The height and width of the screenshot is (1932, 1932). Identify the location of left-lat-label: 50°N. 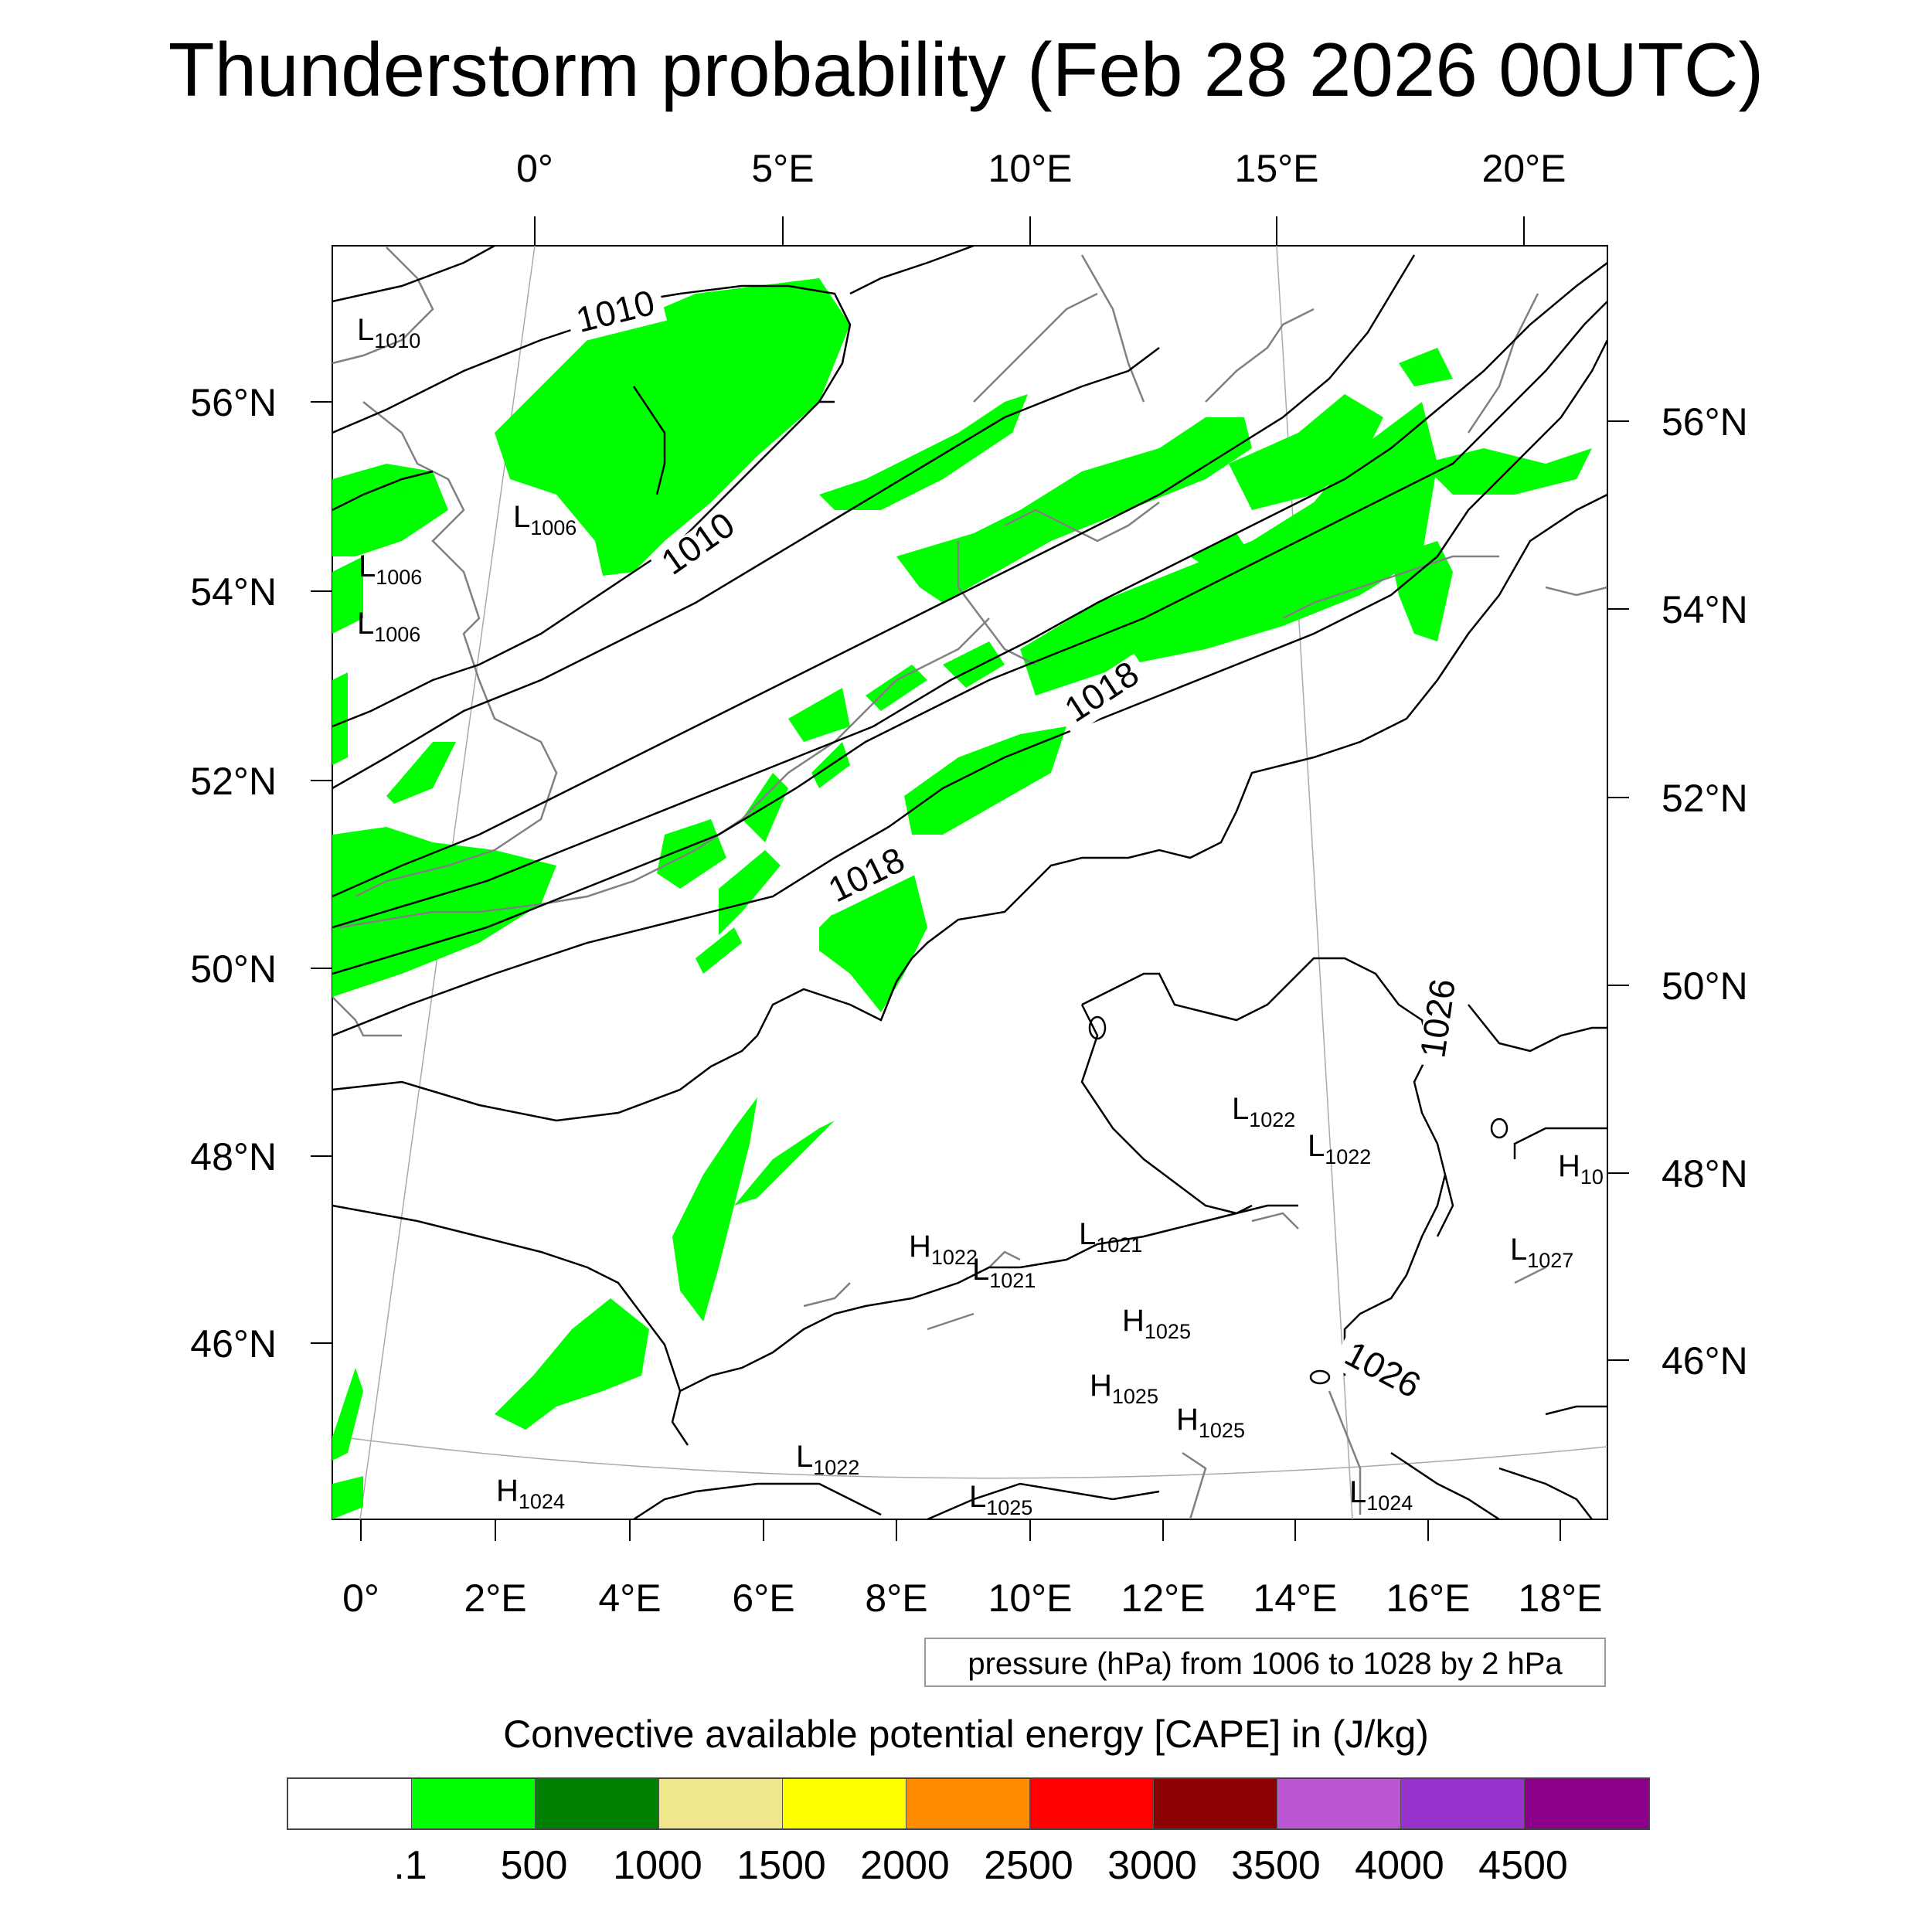
(234, 969).